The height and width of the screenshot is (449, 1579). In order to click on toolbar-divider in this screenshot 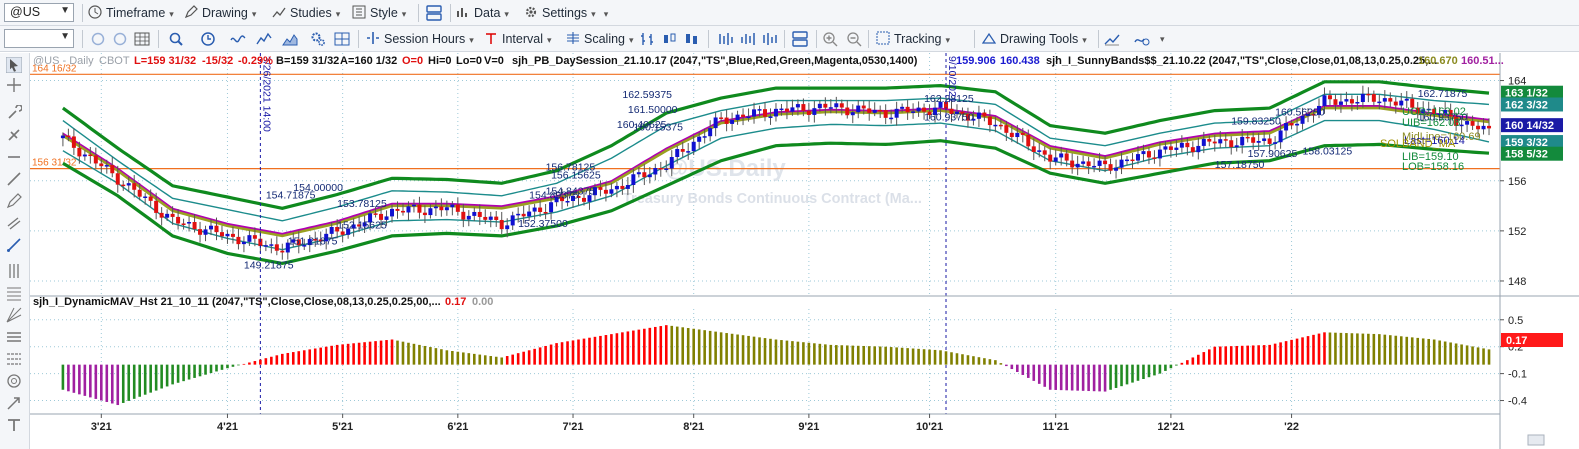, I will do `click(450, 13)`.